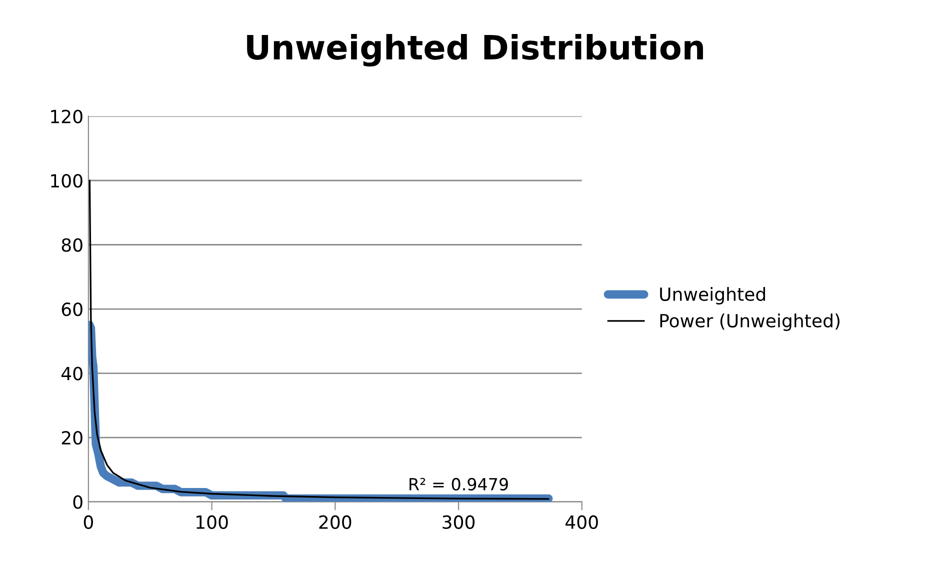 The height and width of the screenshot is (567, 931). Describe the element at coordinates (458, 522) in the screenshot. I see `x-tick-label: 300` at that location.